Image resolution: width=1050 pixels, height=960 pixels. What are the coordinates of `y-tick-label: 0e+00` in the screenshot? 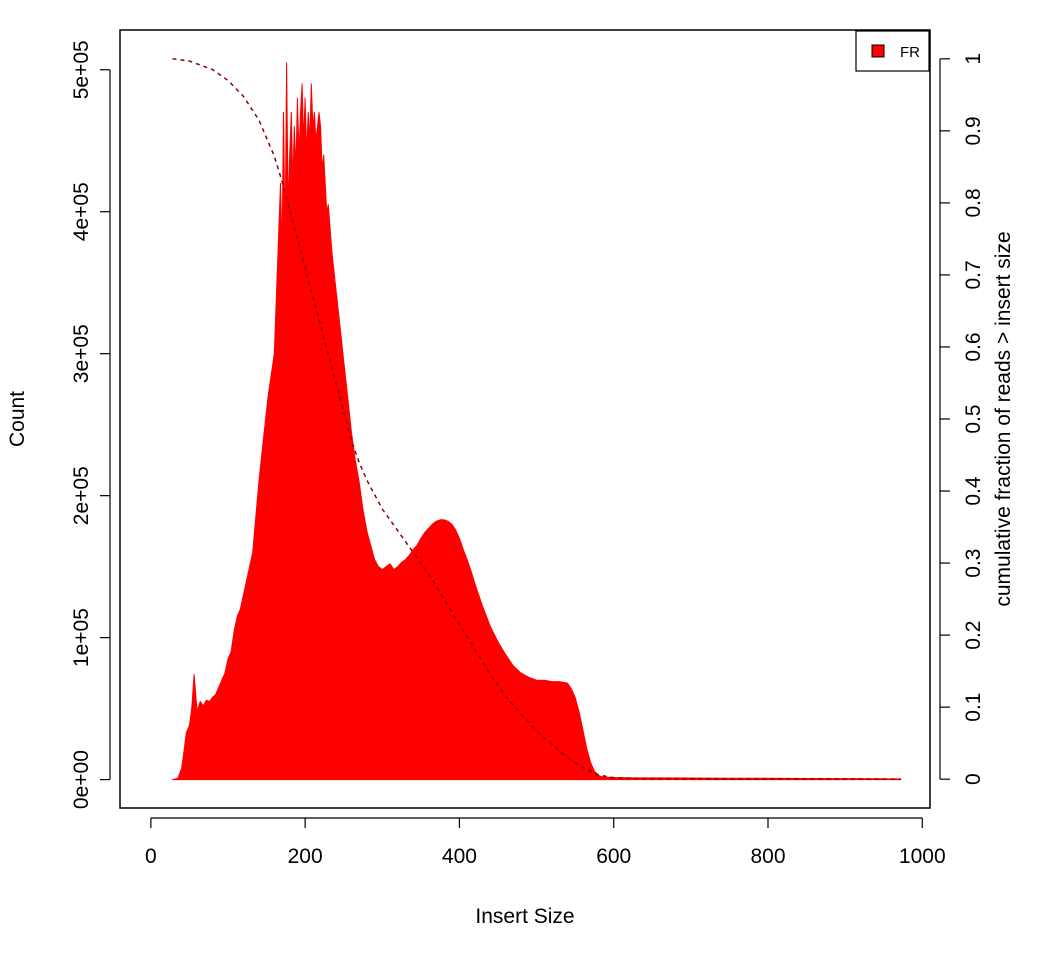 It's located at (81, 779).